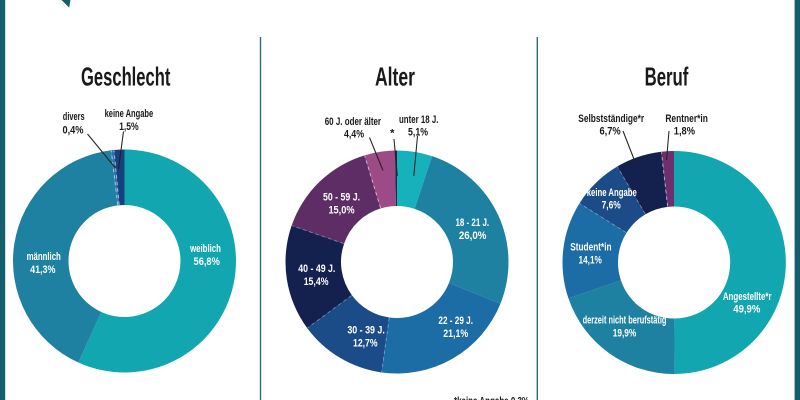 The height and width of the screenshot is (400, 800). What do you see at coordinates (590, 261) in the screenshot?
I see `svg-text: 14,1%` at bounding box center [590, 261].